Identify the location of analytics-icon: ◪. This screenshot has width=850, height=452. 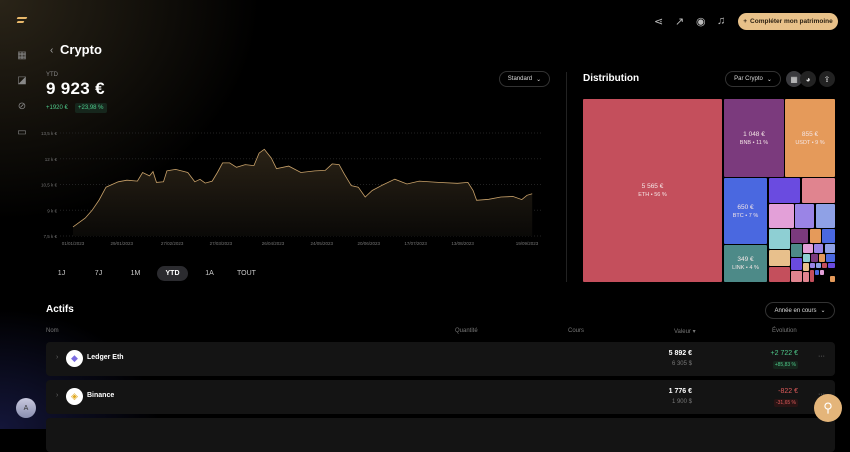
(22, 80).